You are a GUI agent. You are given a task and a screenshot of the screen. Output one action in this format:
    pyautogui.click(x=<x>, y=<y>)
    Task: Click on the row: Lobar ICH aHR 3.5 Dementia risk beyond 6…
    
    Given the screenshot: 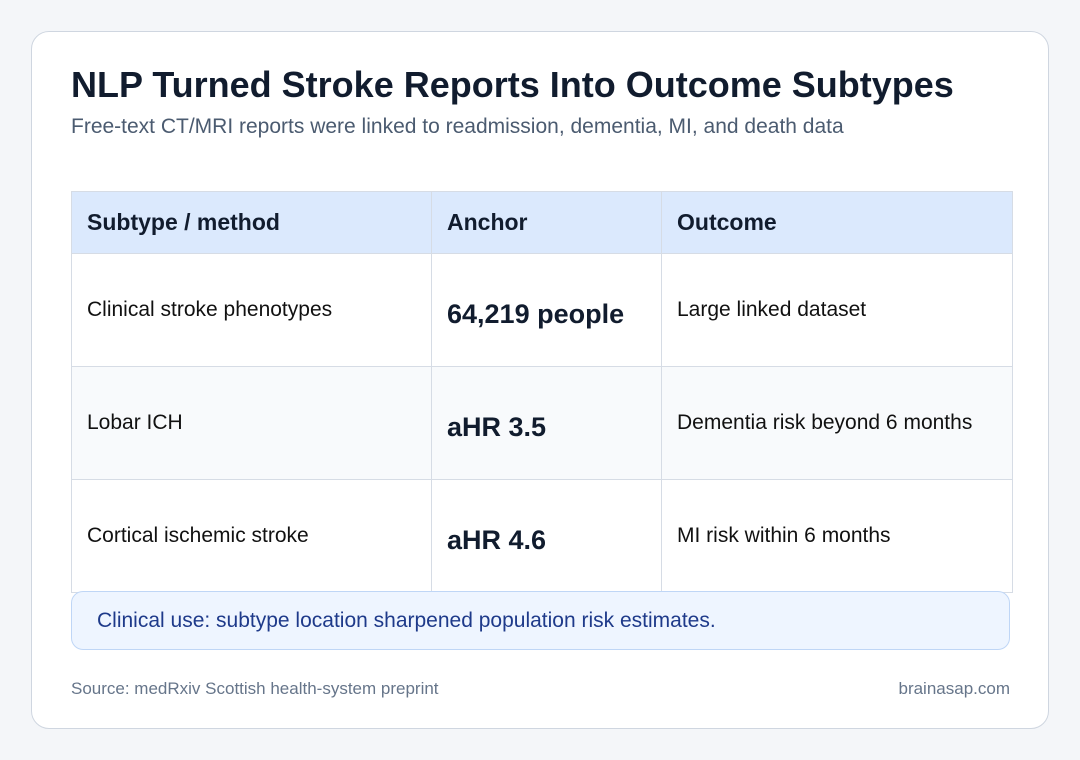 What is the action you would take?
    pyautogui.click(x=542, y=423)
    